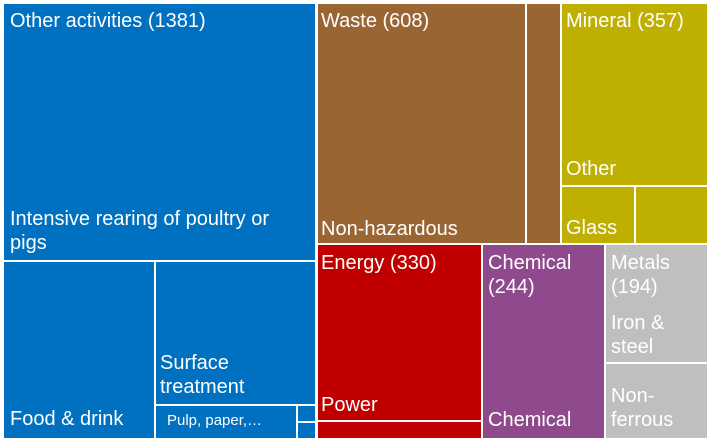  What do you see at coordinates (306, 413) in the screenshot?
I see `treemap-tile-other-s1` at bounding box center [306, 413].